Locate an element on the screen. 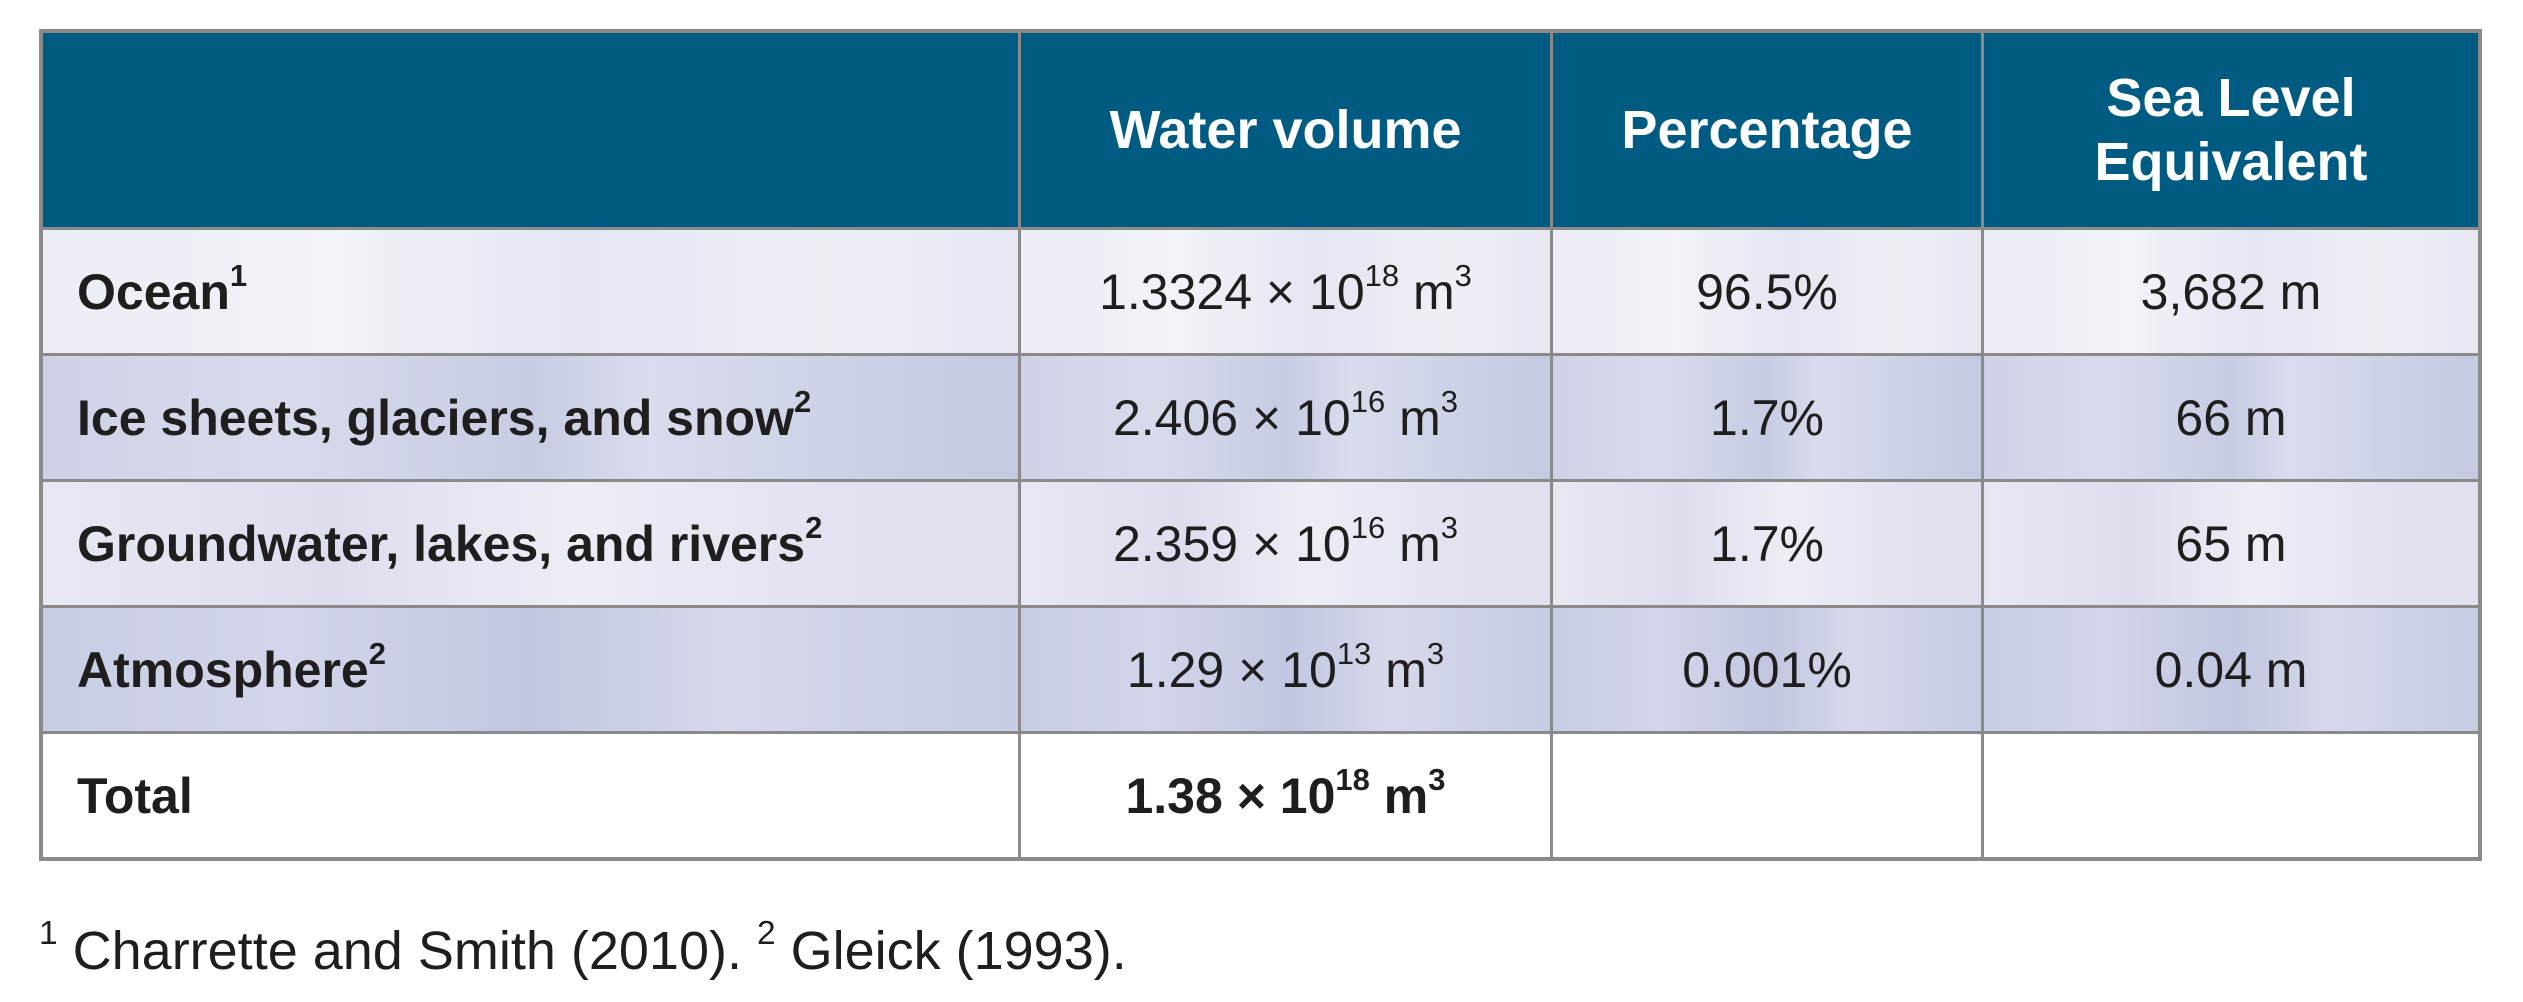  header-water-volume: Water volume is located at coordinates (1285, 129).